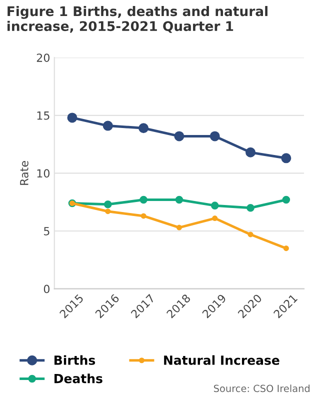  I want to click on legend-label: Deaths, so click(78, 379).